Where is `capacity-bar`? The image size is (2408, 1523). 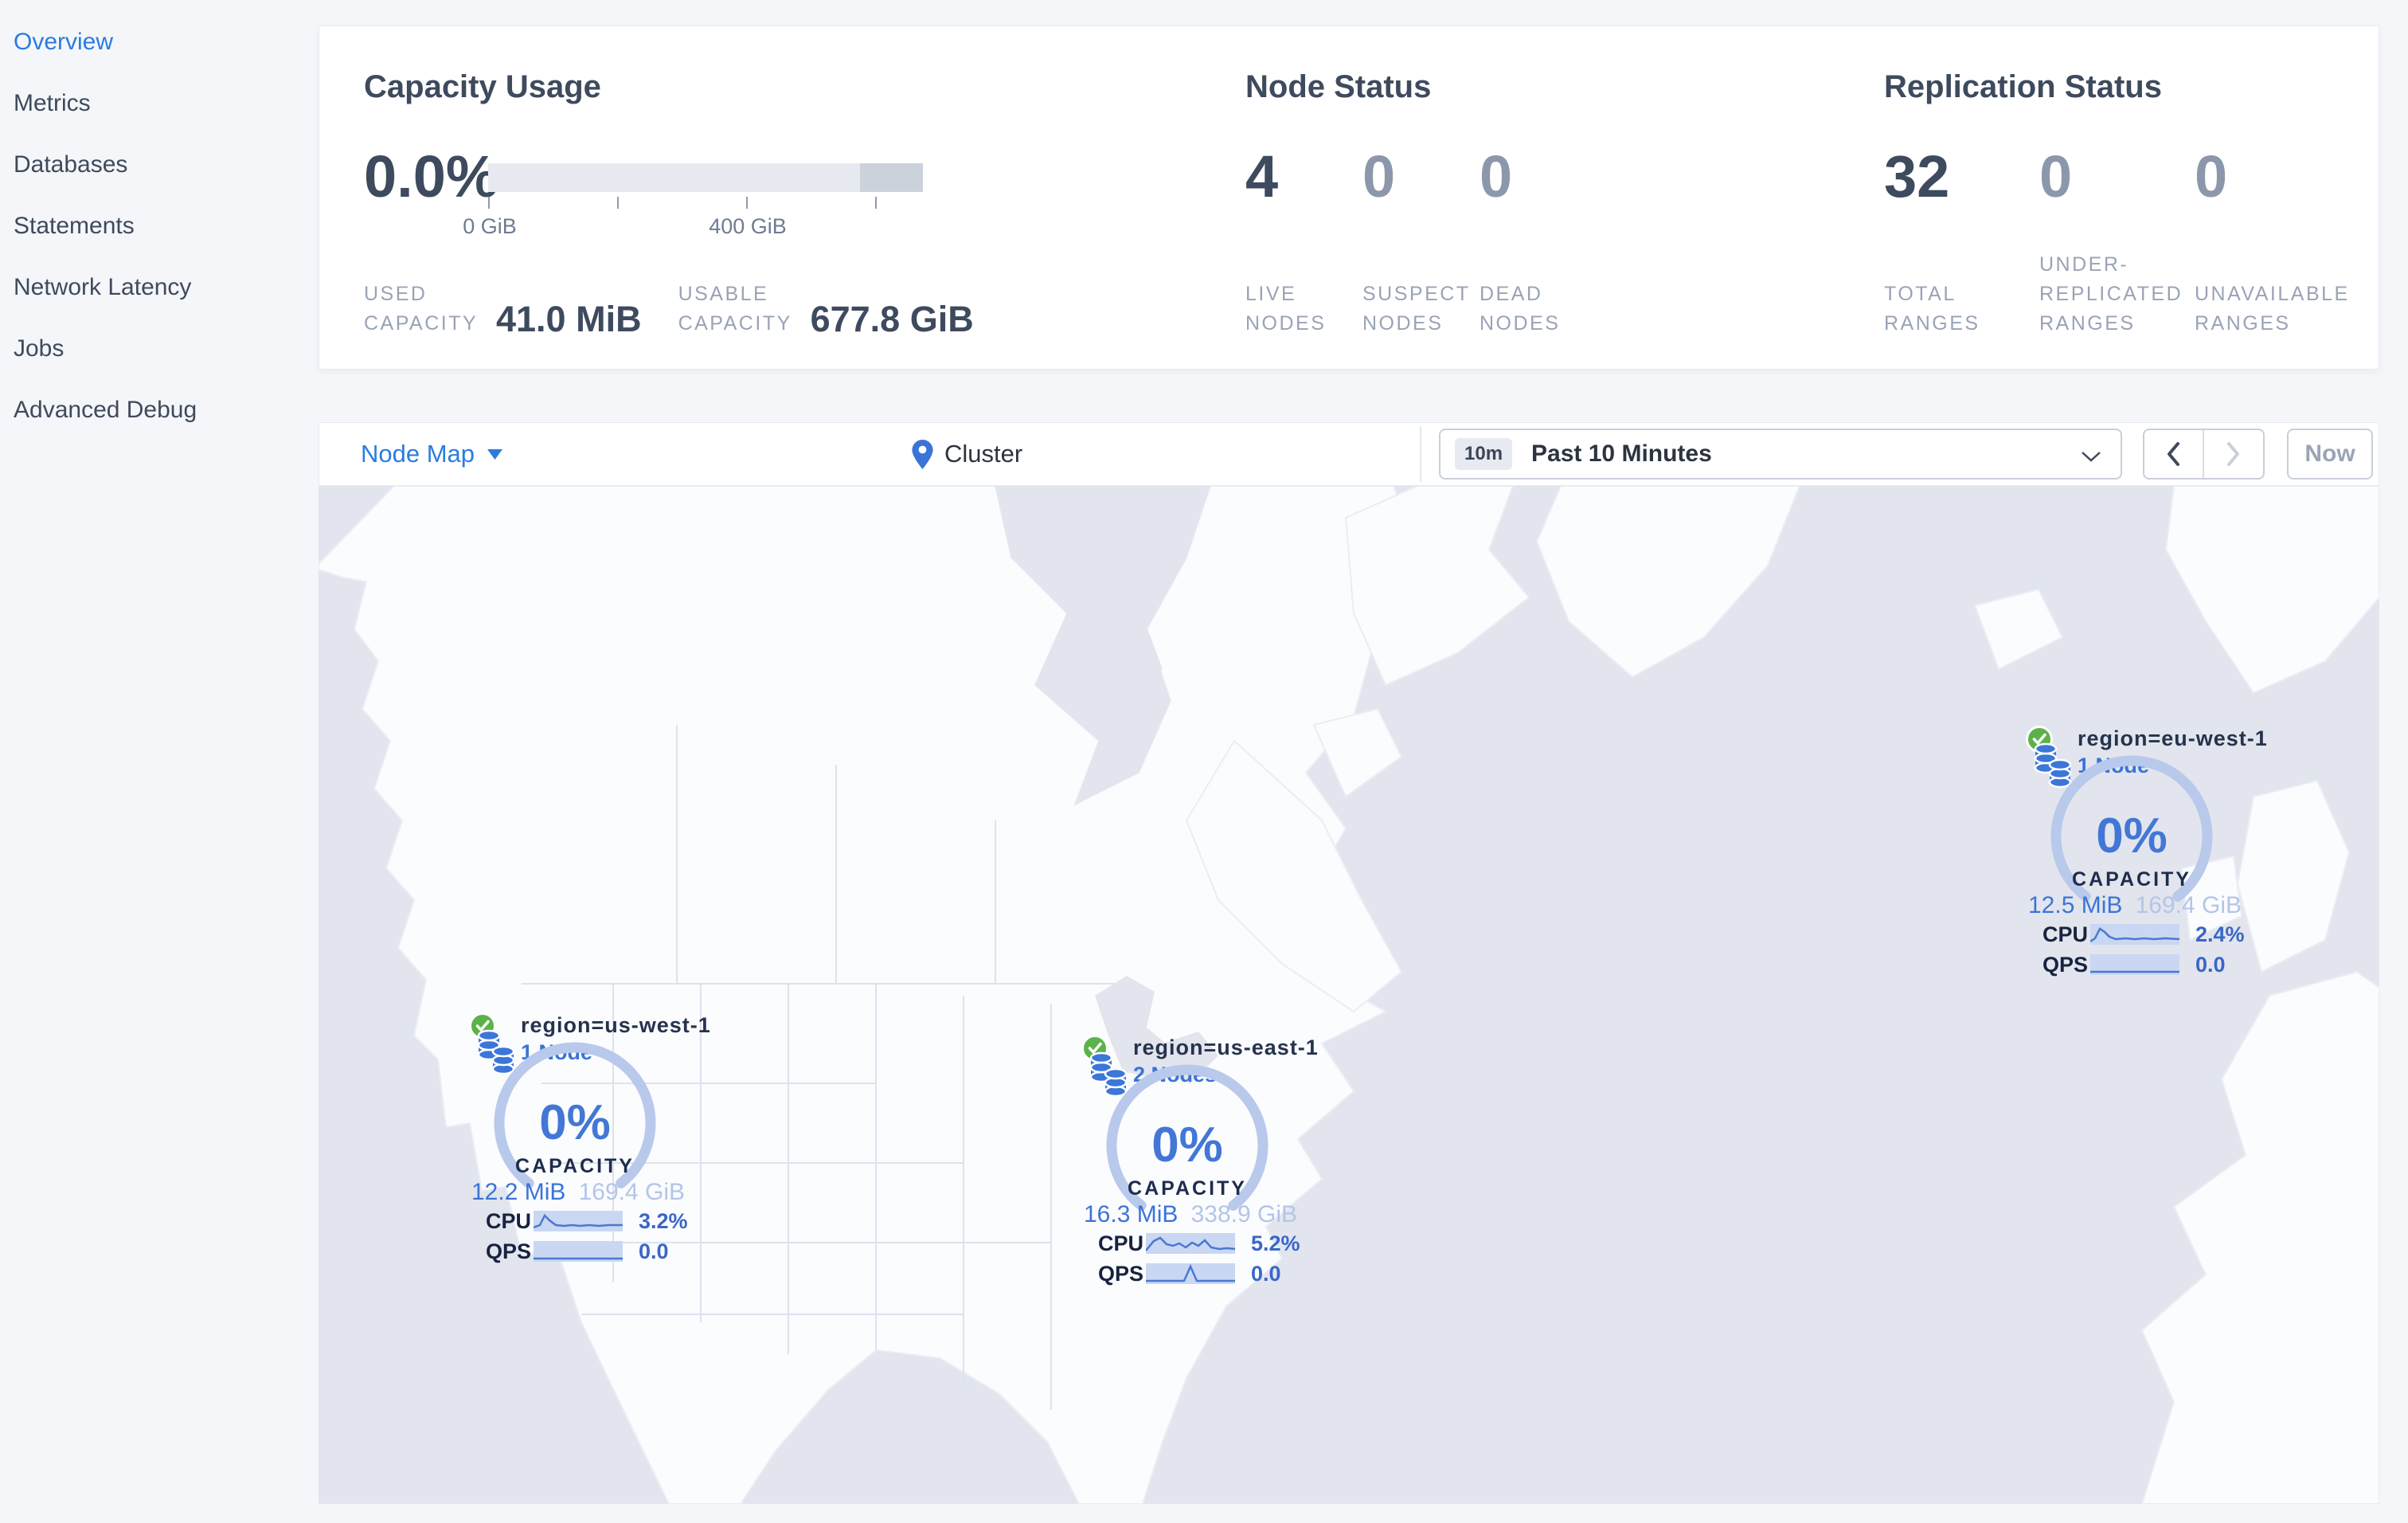 capacity-bar is located at coordinates (705, 177).